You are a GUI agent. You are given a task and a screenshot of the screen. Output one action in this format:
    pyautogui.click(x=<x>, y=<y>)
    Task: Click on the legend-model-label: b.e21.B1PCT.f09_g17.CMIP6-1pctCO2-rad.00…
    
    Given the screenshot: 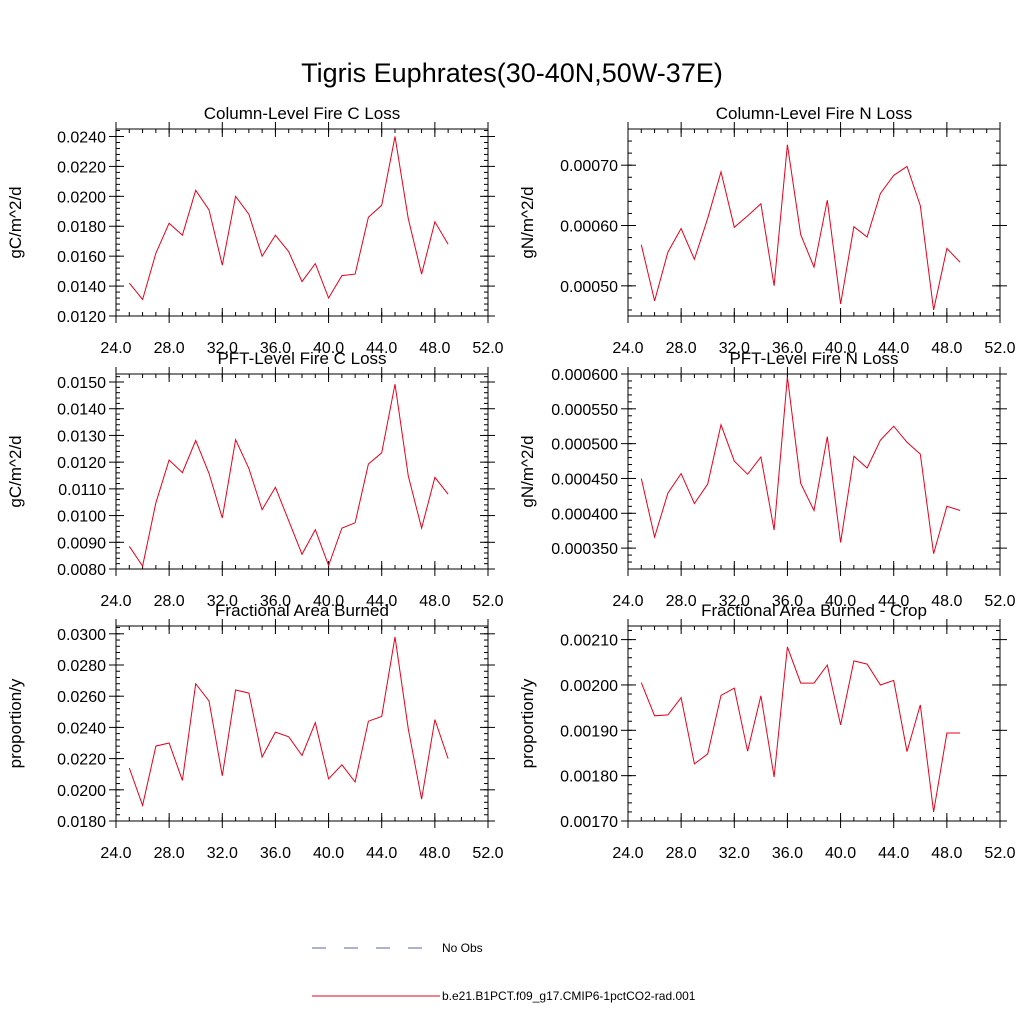 What is the action you would take?
    pyautogui.click(x=569, y=996)
    